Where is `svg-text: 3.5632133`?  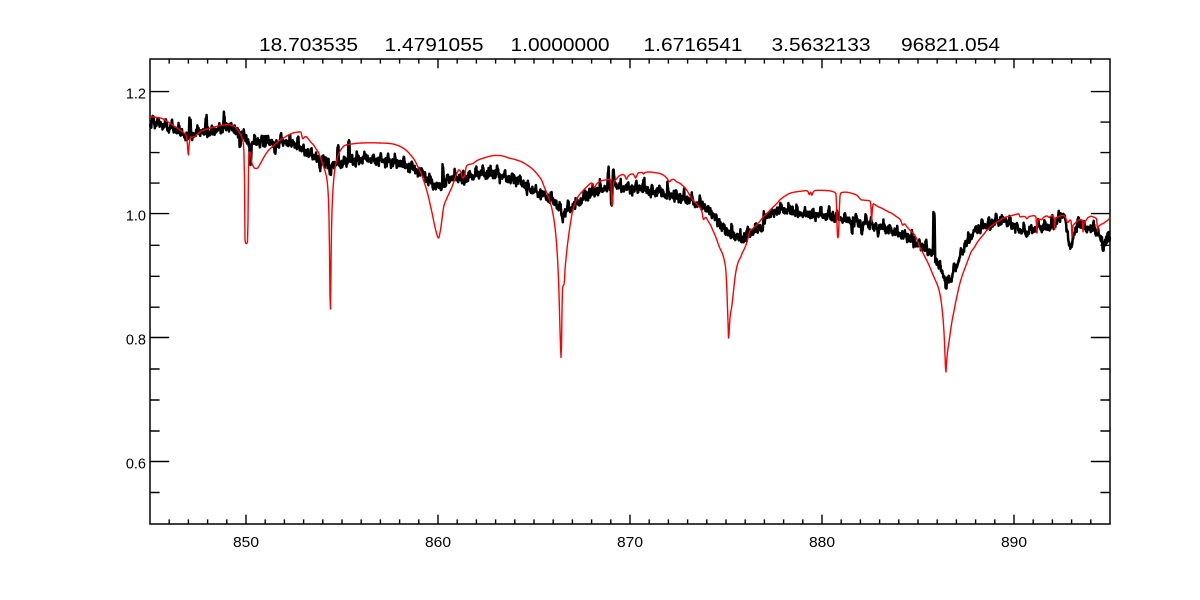
svg-text: 3.5632133 is located at coordinates (821, 45).